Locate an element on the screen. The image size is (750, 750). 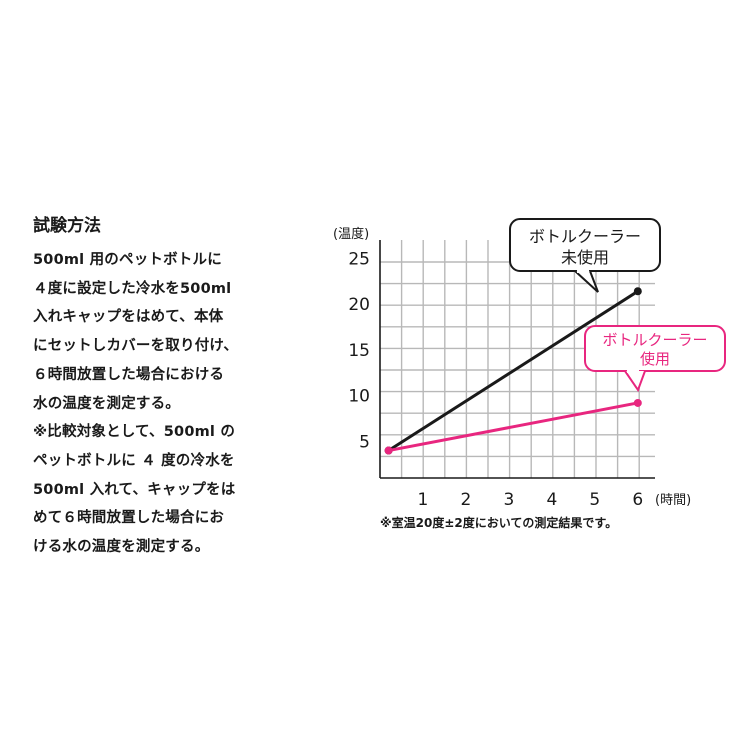
x-tick-label: 6 is located at coordinates (637, 500).